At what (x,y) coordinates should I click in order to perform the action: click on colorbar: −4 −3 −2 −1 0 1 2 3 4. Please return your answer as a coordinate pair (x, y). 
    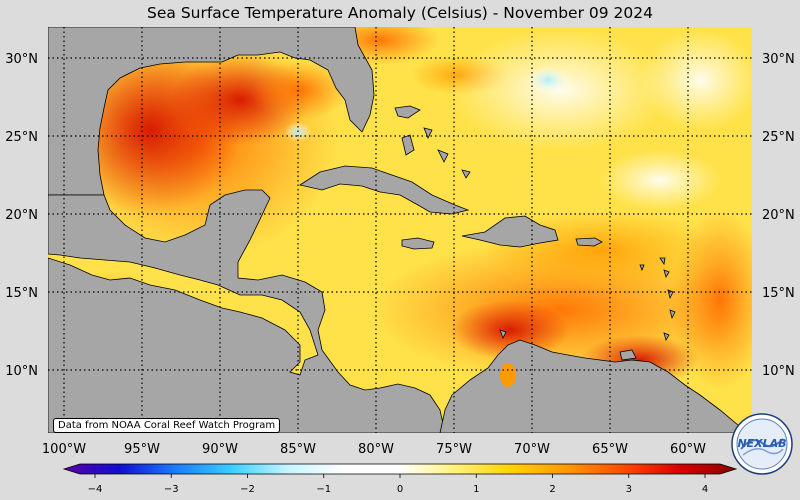
    Looking at the image, I should click on (400, 479).